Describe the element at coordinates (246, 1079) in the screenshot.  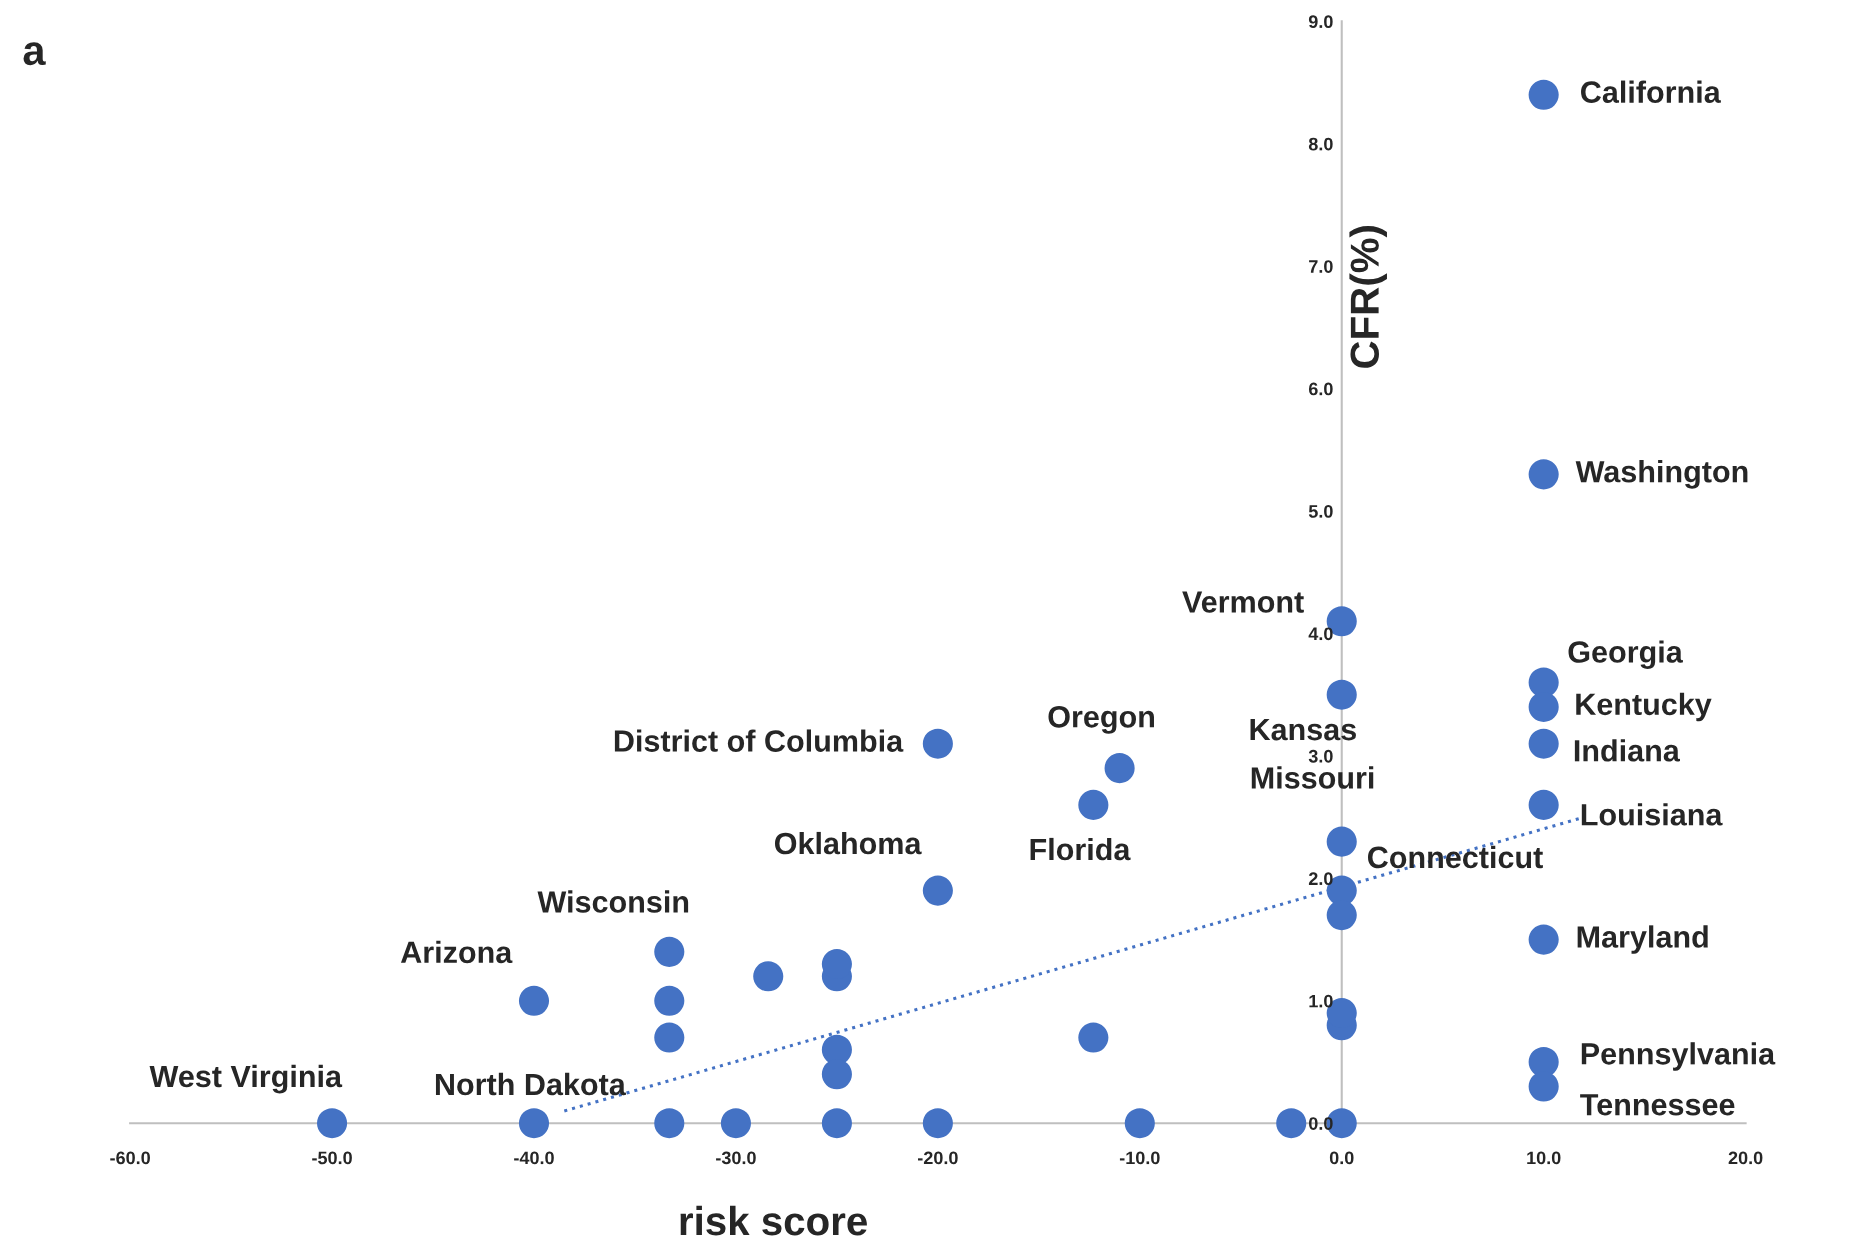
I see `annotation: West Virginia` at that location.